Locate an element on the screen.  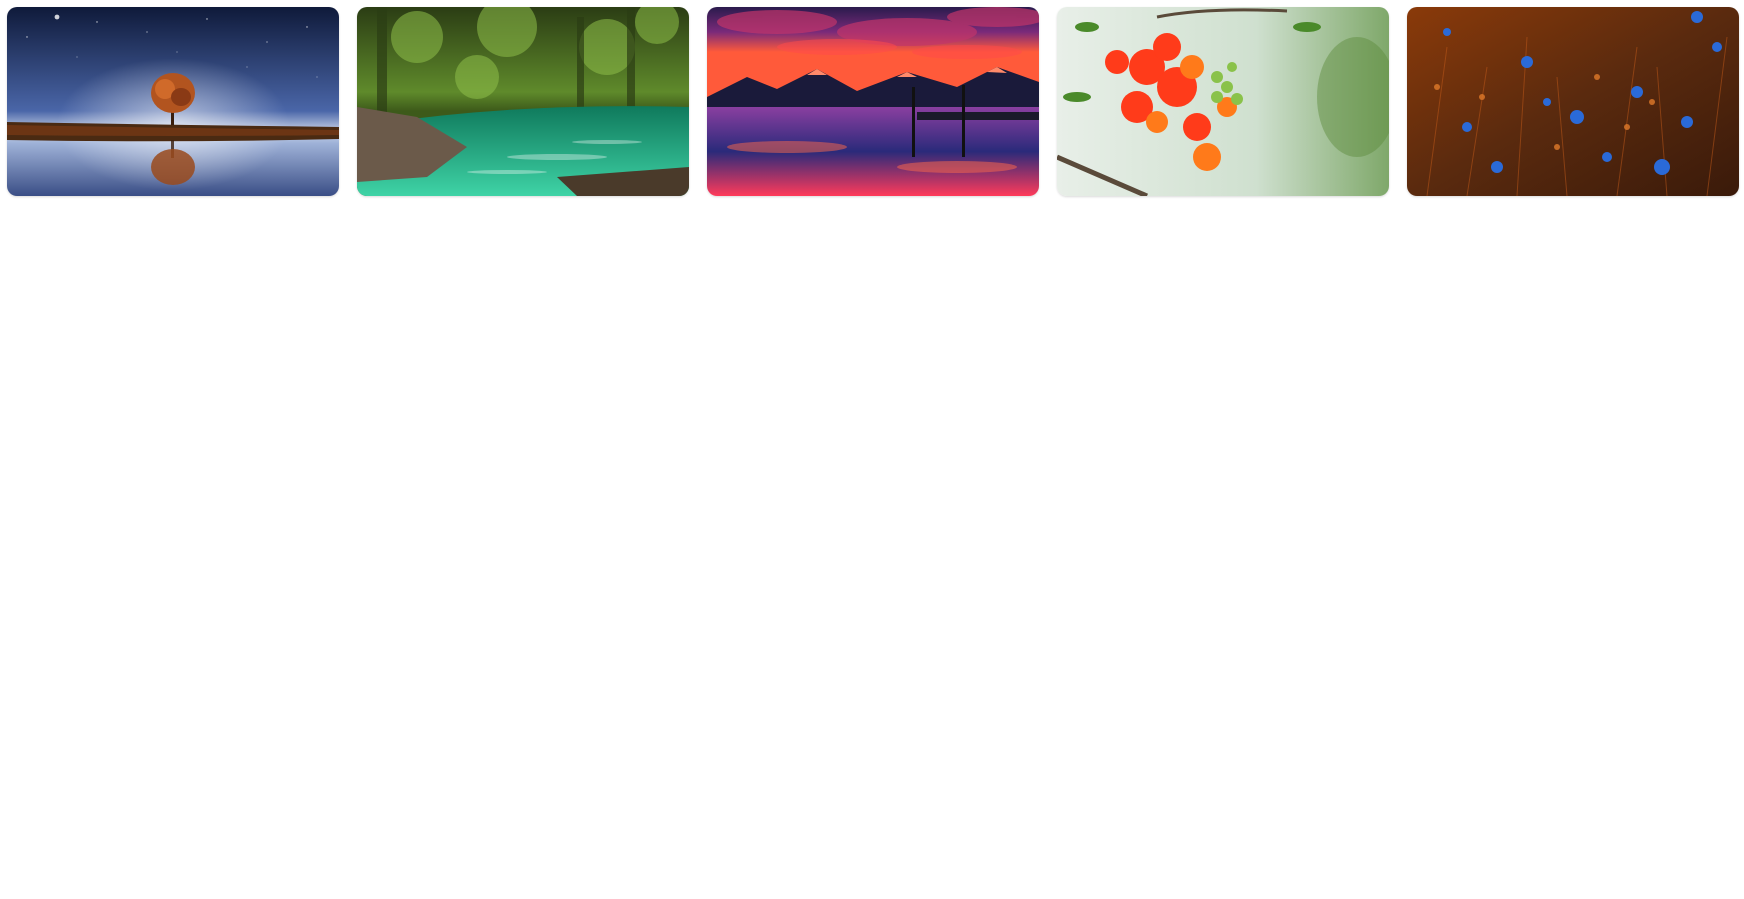
gallery-image-tree-reflection is located at coordinates (173, 101).